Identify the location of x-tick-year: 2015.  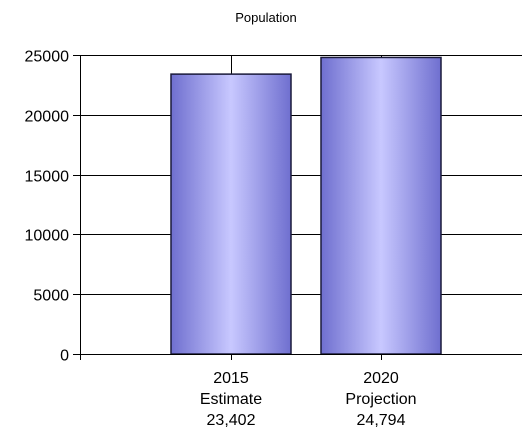
(231, 378).